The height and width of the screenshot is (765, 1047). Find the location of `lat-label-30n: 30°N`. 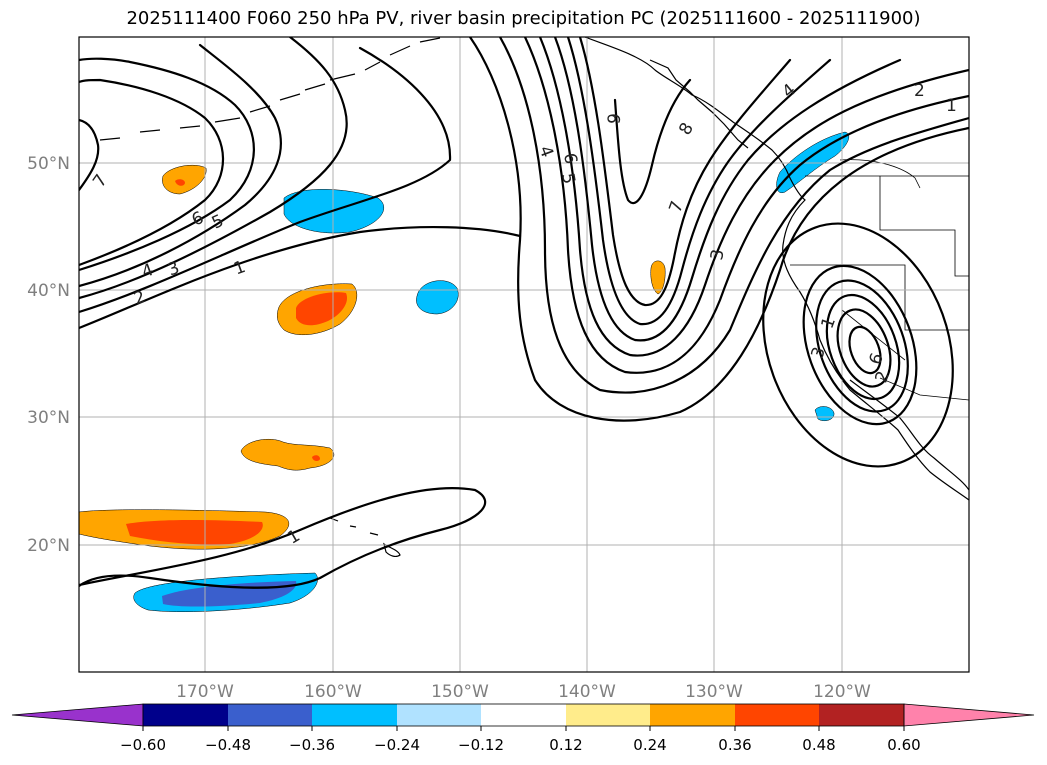

lat-label-30n: 30°N is located at coordinates (48, 418).